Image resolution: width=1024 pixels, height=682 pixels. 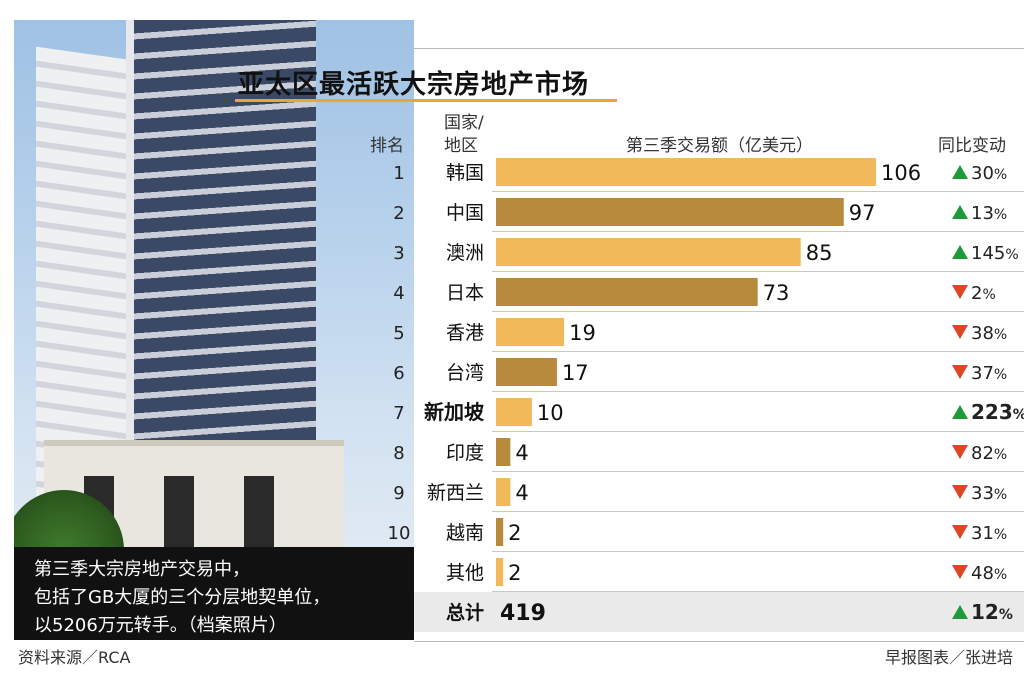 I want to click on change-value: 33%, so click(x=989, y=493).